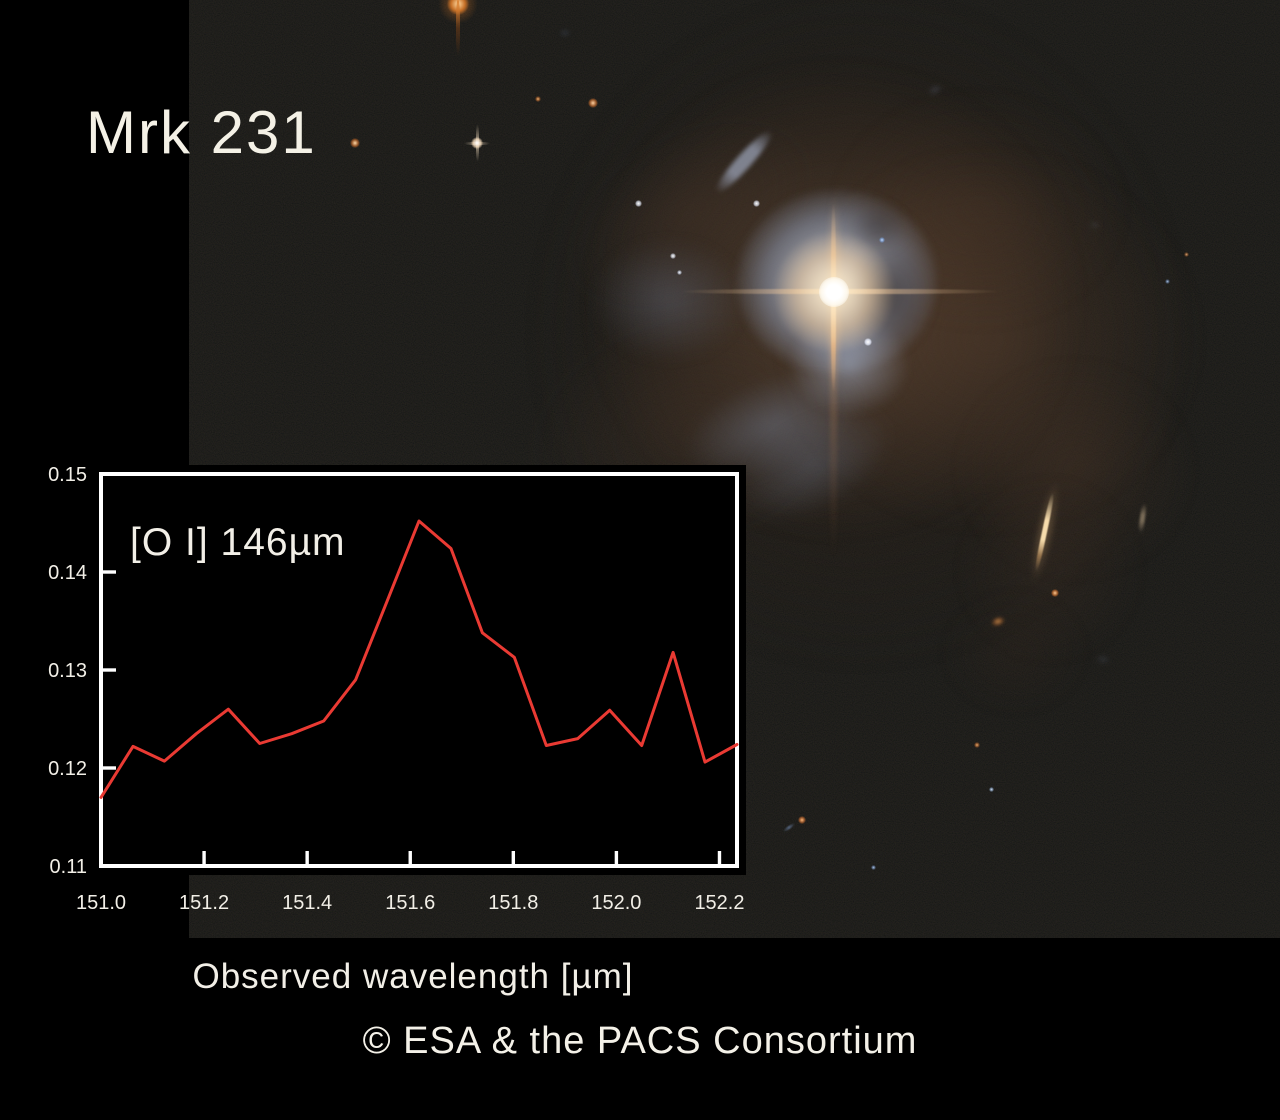 Image resolution: width=1280 pixels, height=1120 pixels. Describe the element at coordinates (67, 573) in the screenshot. I see `y-tick-label: 0.14` at that location.